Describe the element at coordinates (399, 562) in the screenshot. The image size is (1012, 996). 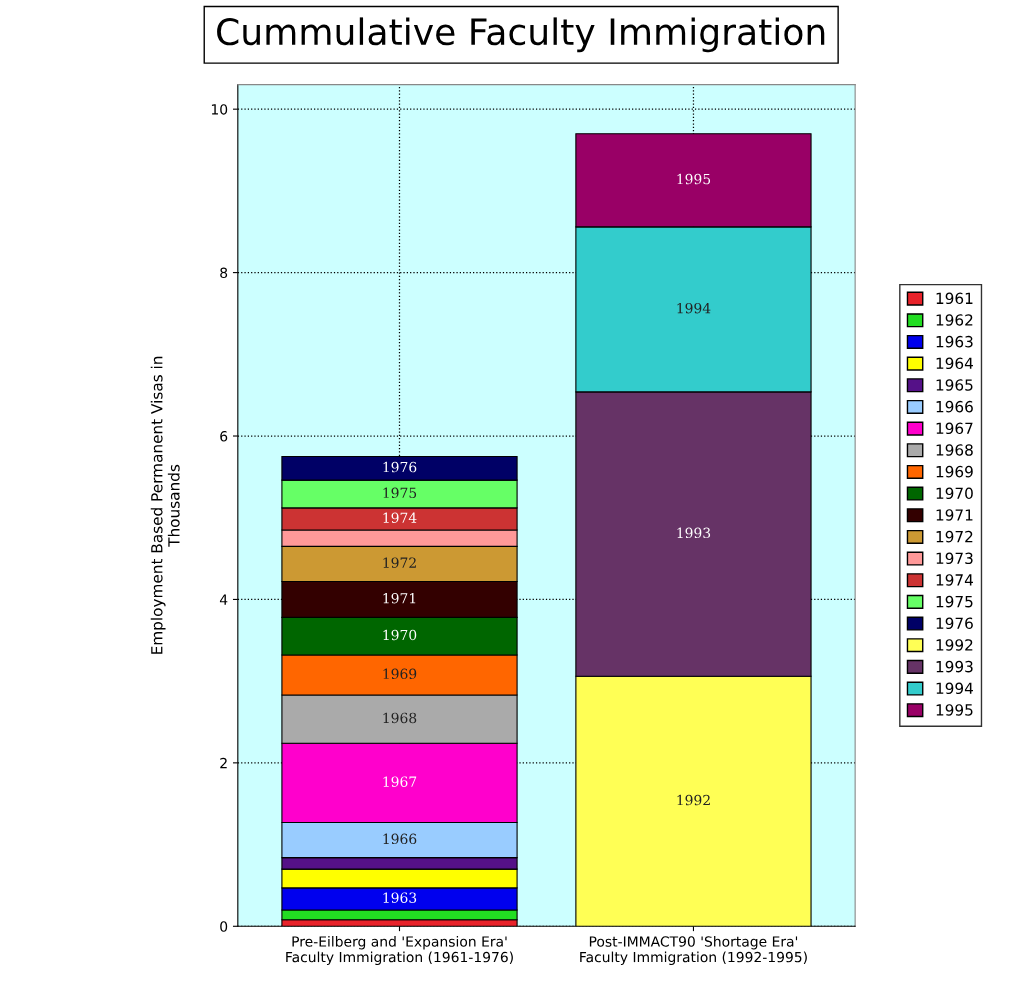
I see `text: 1972` at that location.